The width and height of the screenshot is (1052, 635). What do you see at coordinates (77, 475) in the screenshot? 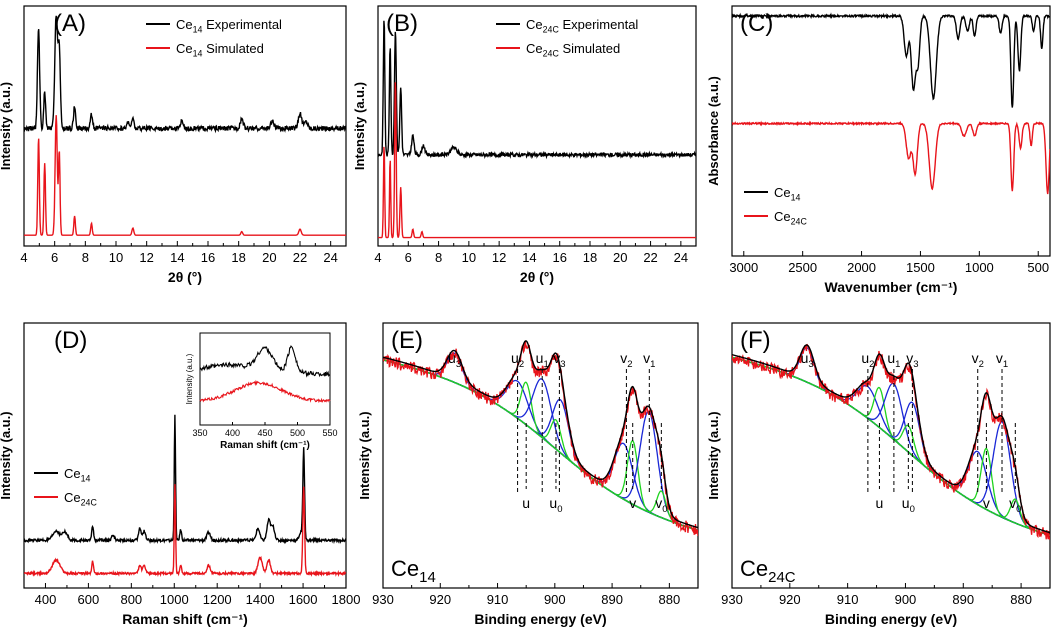
I see `legend-entry: Ce14` at bounding box center [77, 475].